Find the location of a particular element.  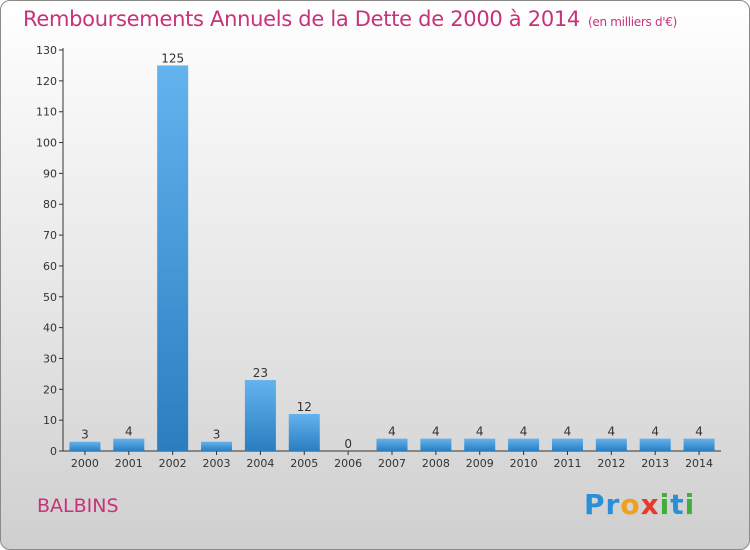

proxiti-logo: Proxiti is located at coordinates (639, 504).